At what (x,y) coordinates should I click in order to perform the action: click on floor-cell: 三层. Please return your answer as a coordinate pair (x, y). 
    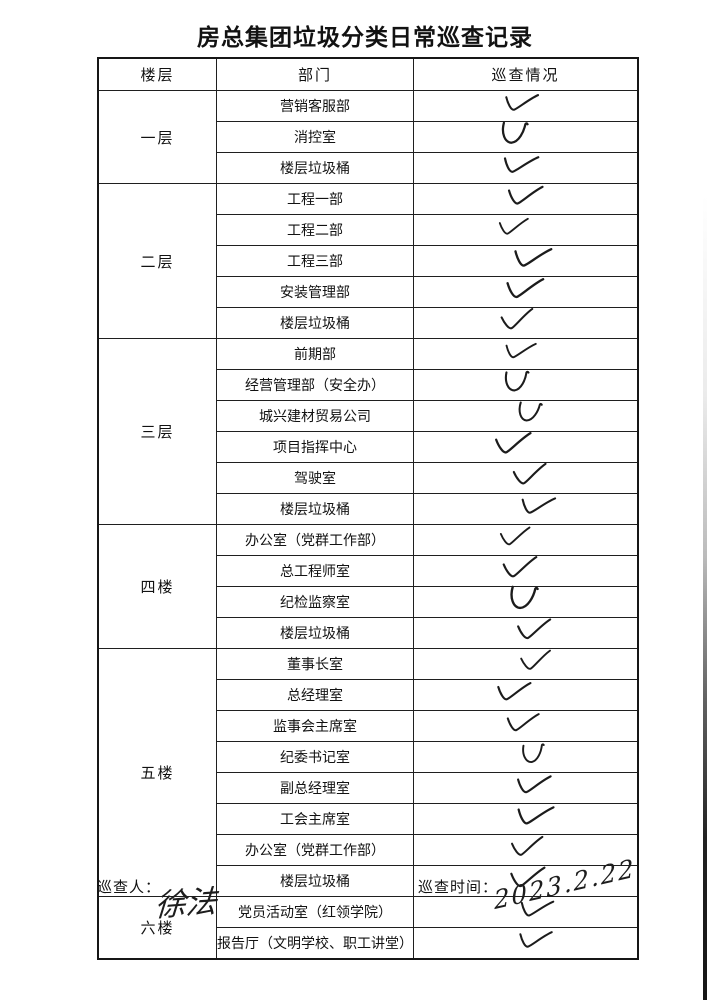
    Looking at the image, I should click on (157, 431).